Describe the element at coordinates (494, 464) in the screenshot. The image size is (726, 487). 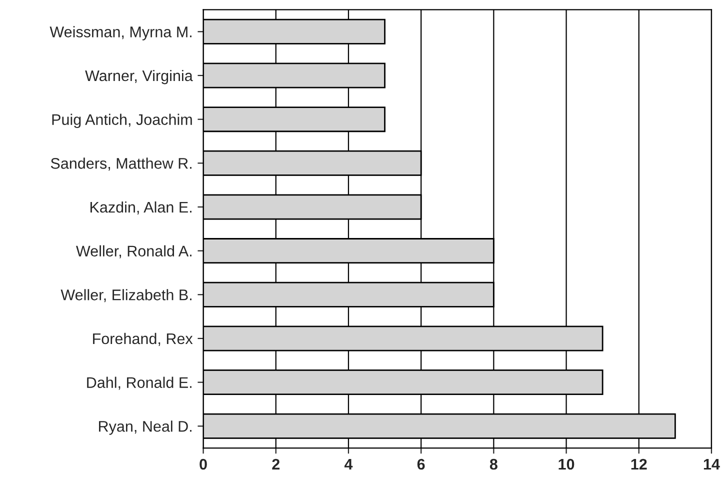
I see `x-tick-label: 8` at that location.